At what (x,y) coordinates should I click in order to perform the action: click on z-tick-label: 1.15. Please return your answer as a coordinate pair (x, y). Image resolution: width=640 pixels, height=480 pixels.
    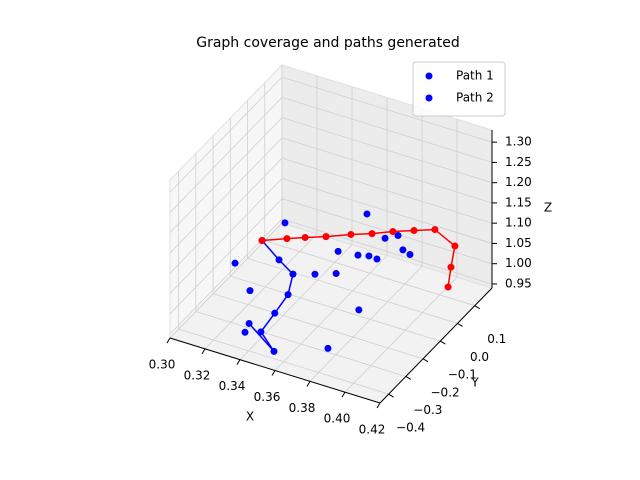
    Looking at the image, I should click on (518, 202).